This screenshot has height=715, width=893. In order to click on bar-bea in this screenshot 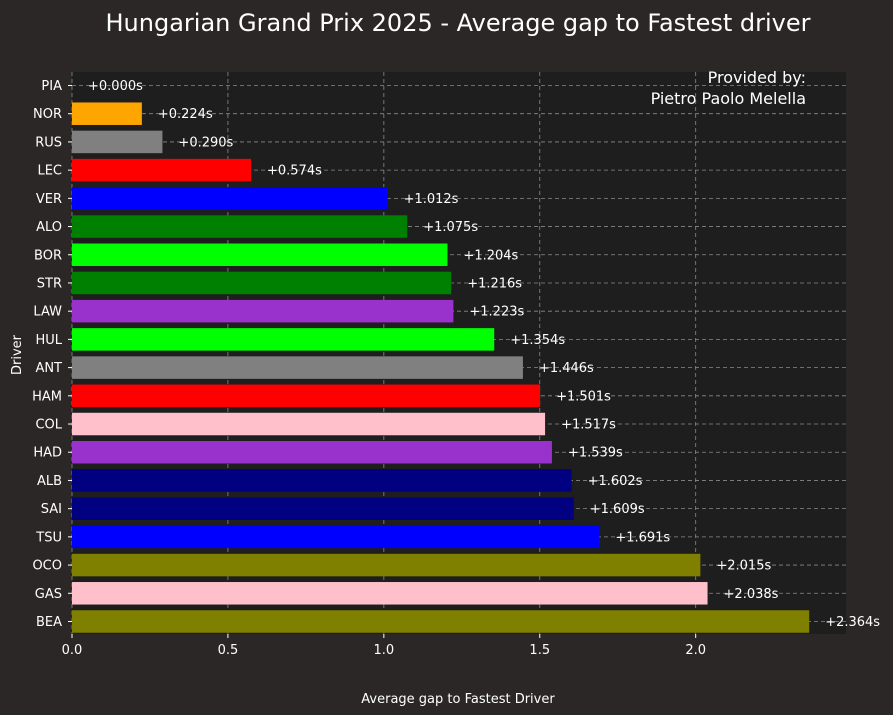, I will do `click(441, 621)`.